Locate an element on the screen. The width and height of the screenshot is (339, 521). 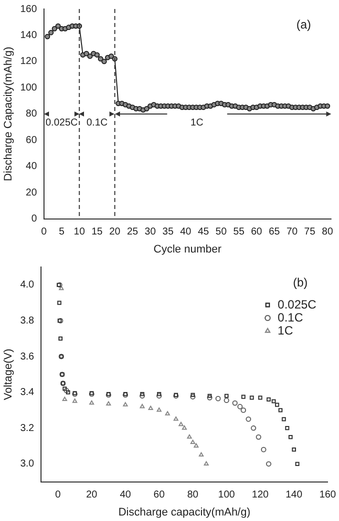
y-tick-label: 60 is located at coordinates (32, 140).